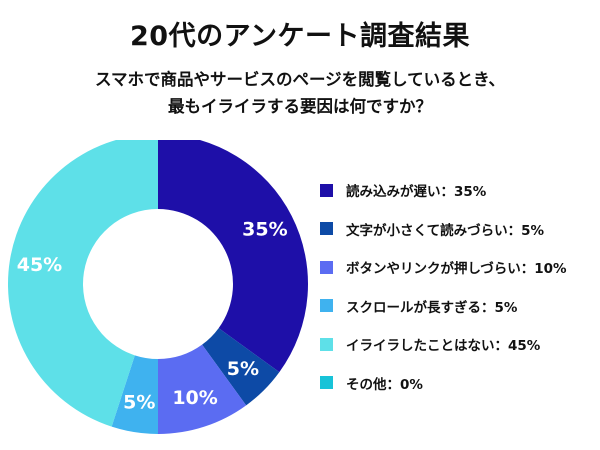  I want to click on legend-label: ボタンやリンクが押しづらい：10%, so click(456, 269).